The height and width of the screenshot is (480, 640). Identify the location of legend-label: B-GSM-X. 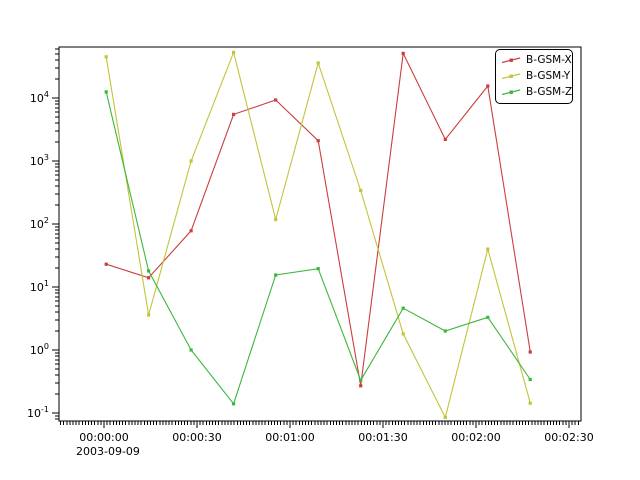
(549, 60).